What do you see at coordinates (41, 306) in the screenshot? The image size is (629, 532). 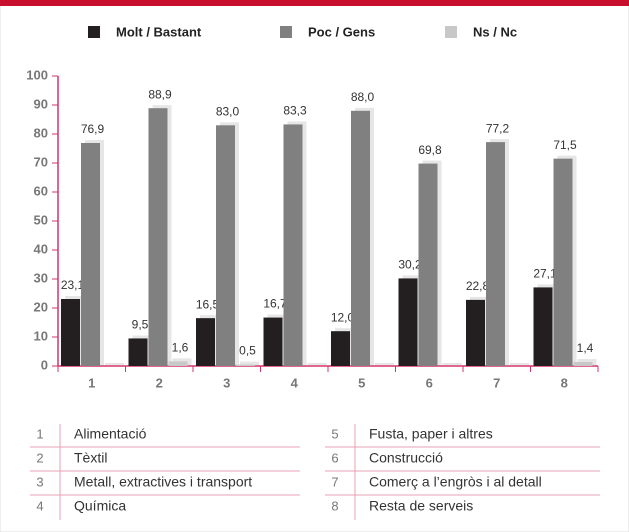 I see `y-tick-label: 20` at bounding box center [41, 306].